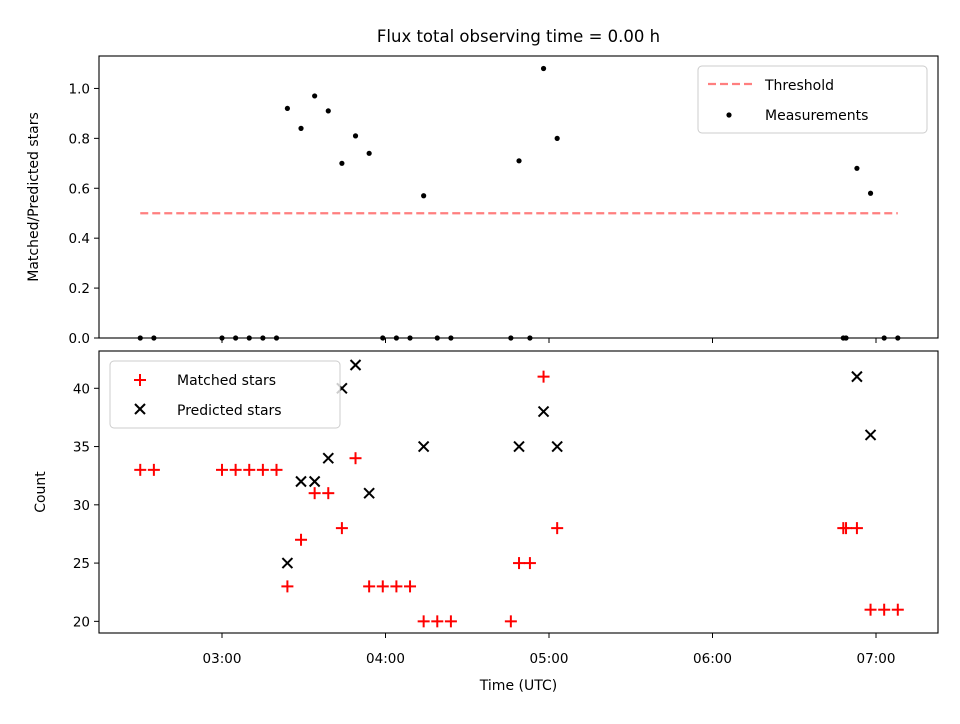  Describe the element at coordinates (518, 686) in the screenshot. I see `x-axis-label: Time (UTC)` at that location.